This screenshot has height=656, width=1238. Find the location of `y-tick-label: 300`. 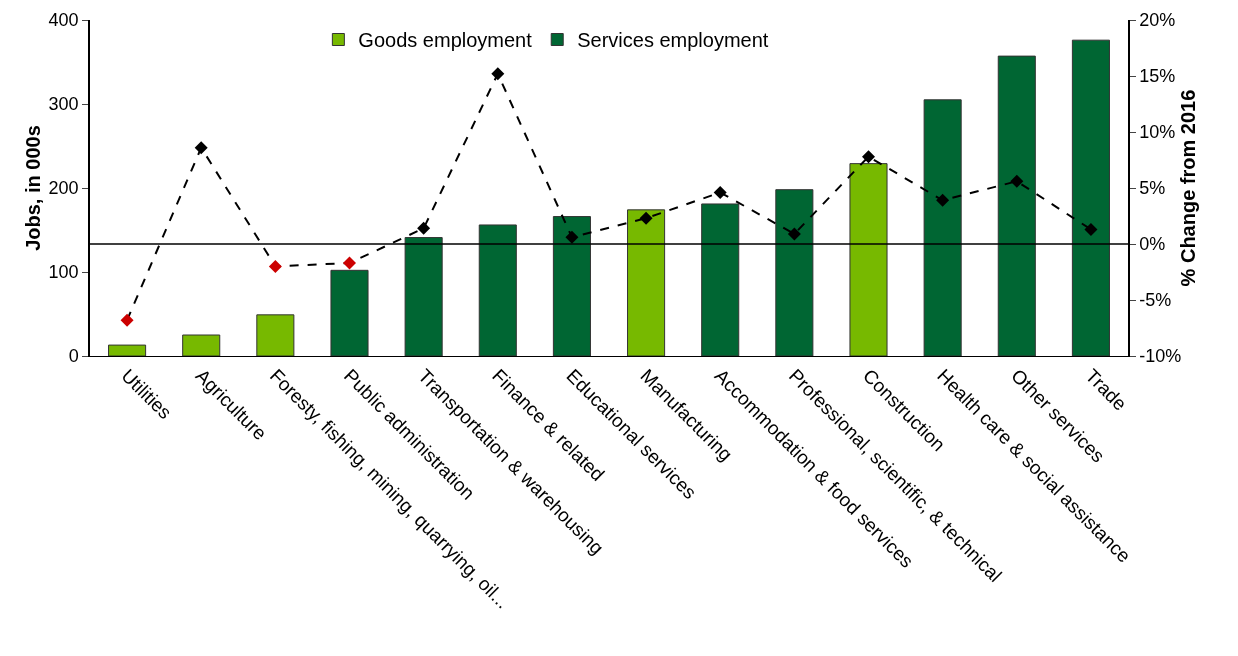

y-tick-label: 300 is located at coordinates (63, 104).